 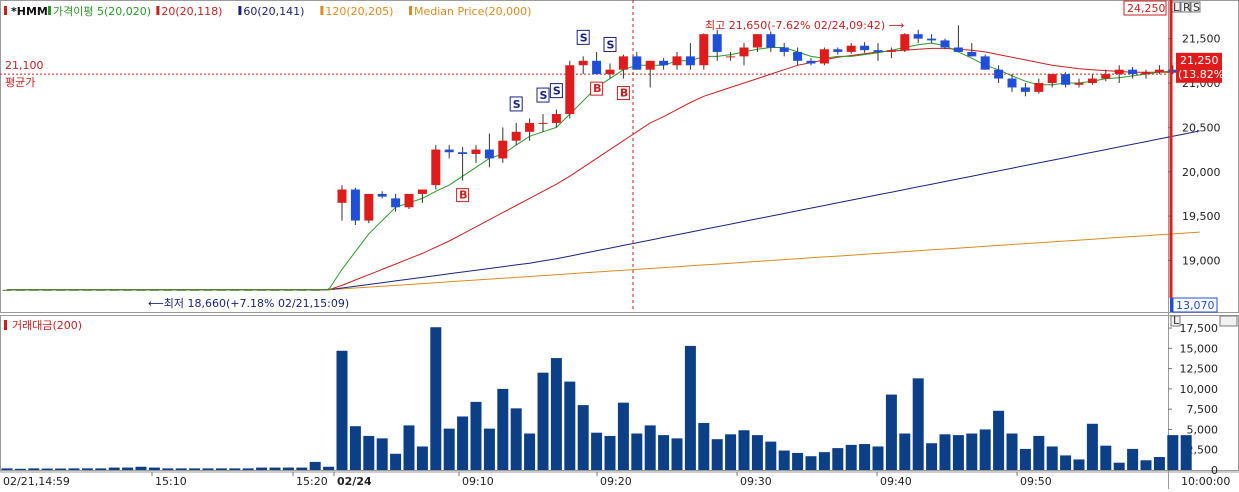 I want to click on legend-item: 120(20,205), so click(x=359, y=11).